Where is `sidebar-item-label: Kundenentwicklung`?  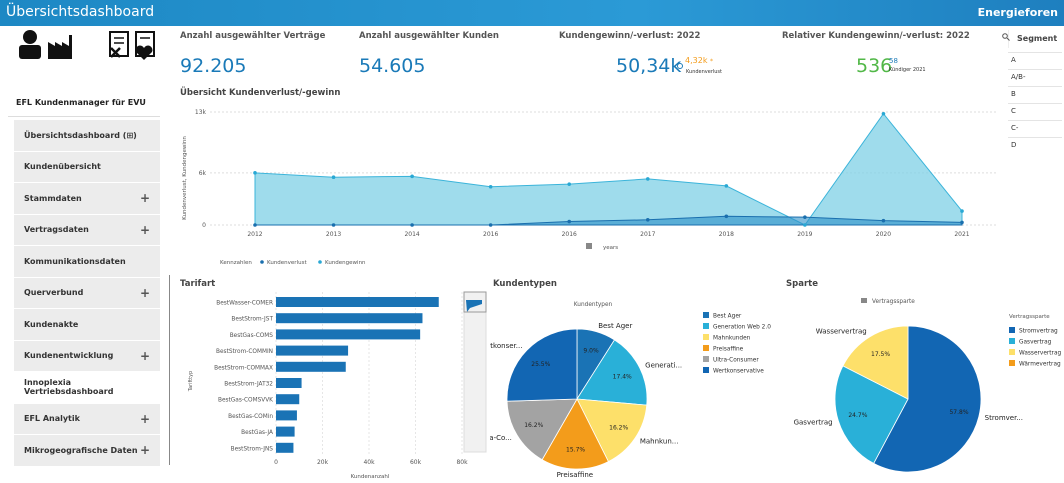
sidebar-item-label: Kundenentwicklung is located at coordinates (69, 356).